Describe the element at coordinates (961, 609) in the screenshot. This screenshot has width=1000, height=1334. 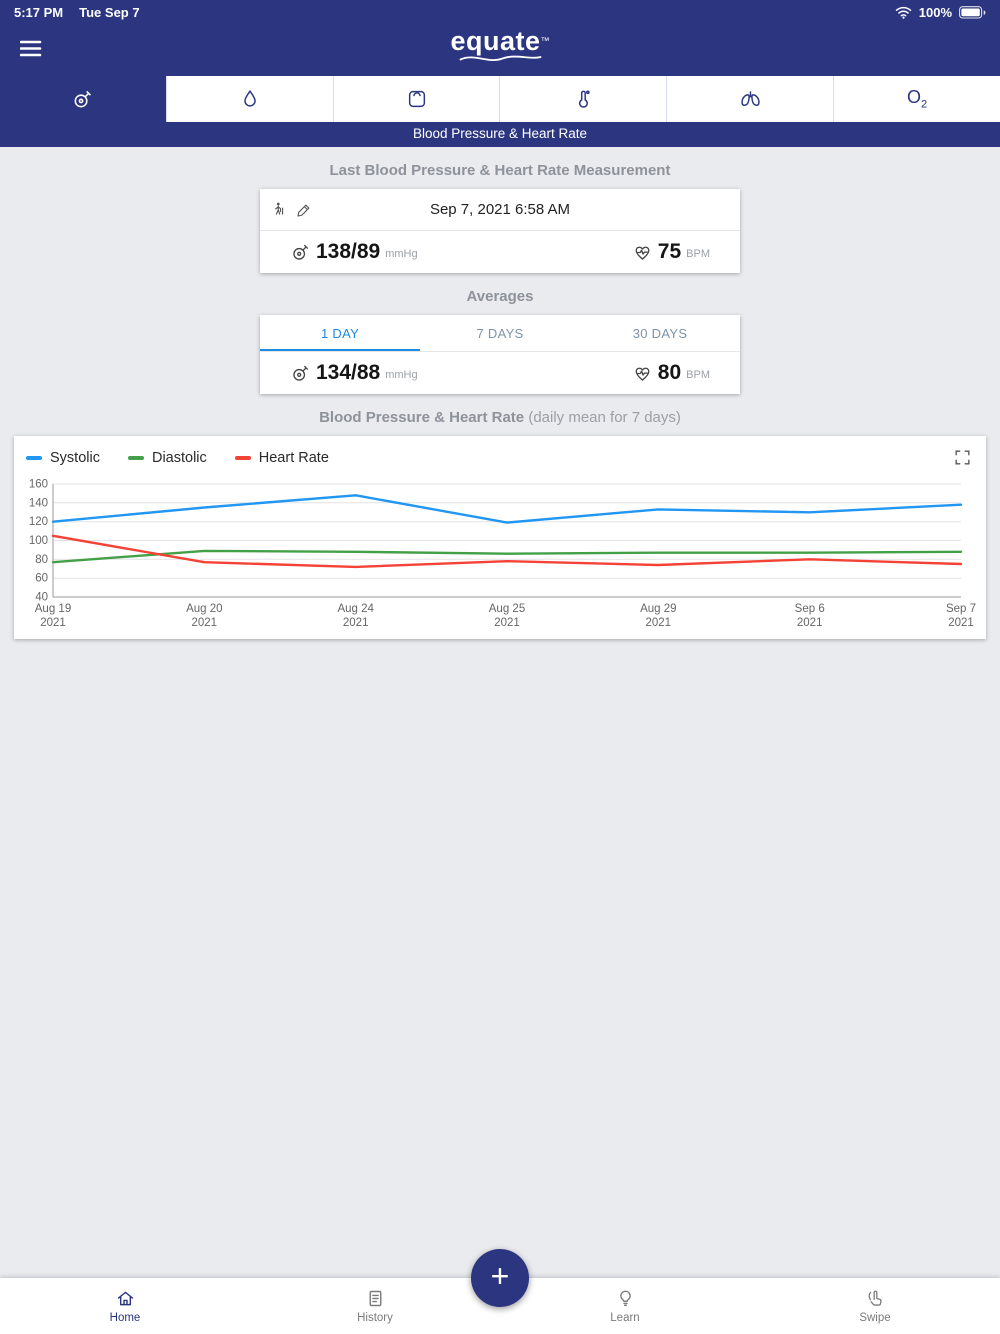
I see `x-tick-label: Sep 7` at that location.